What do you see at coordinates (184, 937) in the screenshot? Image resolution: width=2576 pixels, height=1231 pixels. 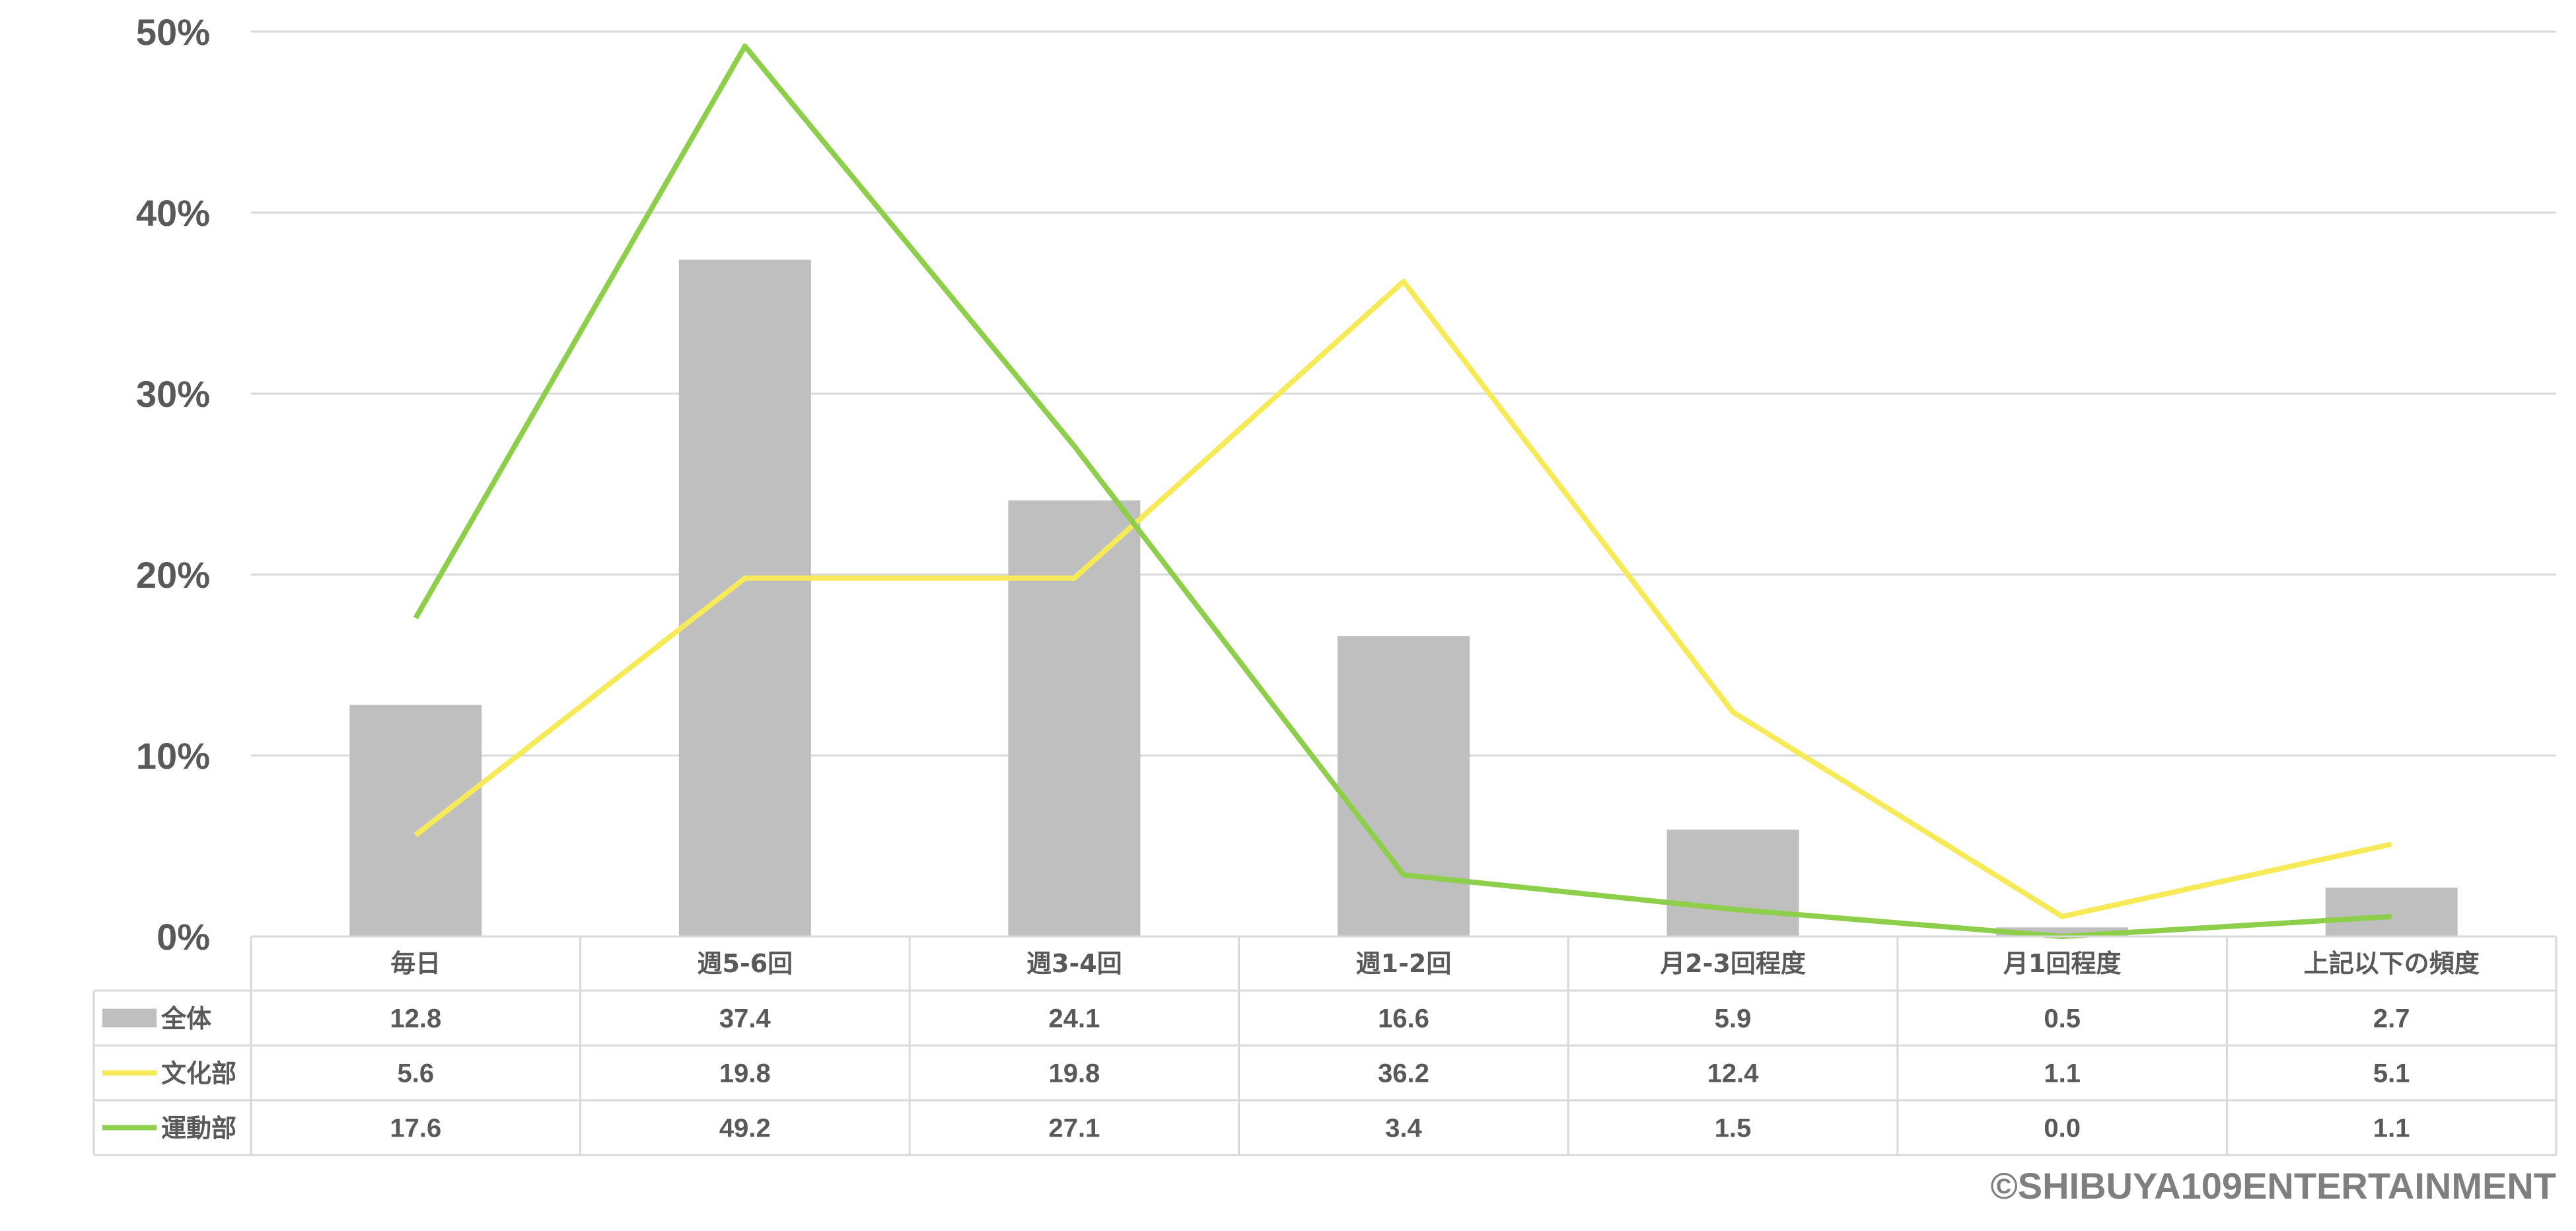 I see `y-tick-label: 0%` at bounding box center [184, 937].